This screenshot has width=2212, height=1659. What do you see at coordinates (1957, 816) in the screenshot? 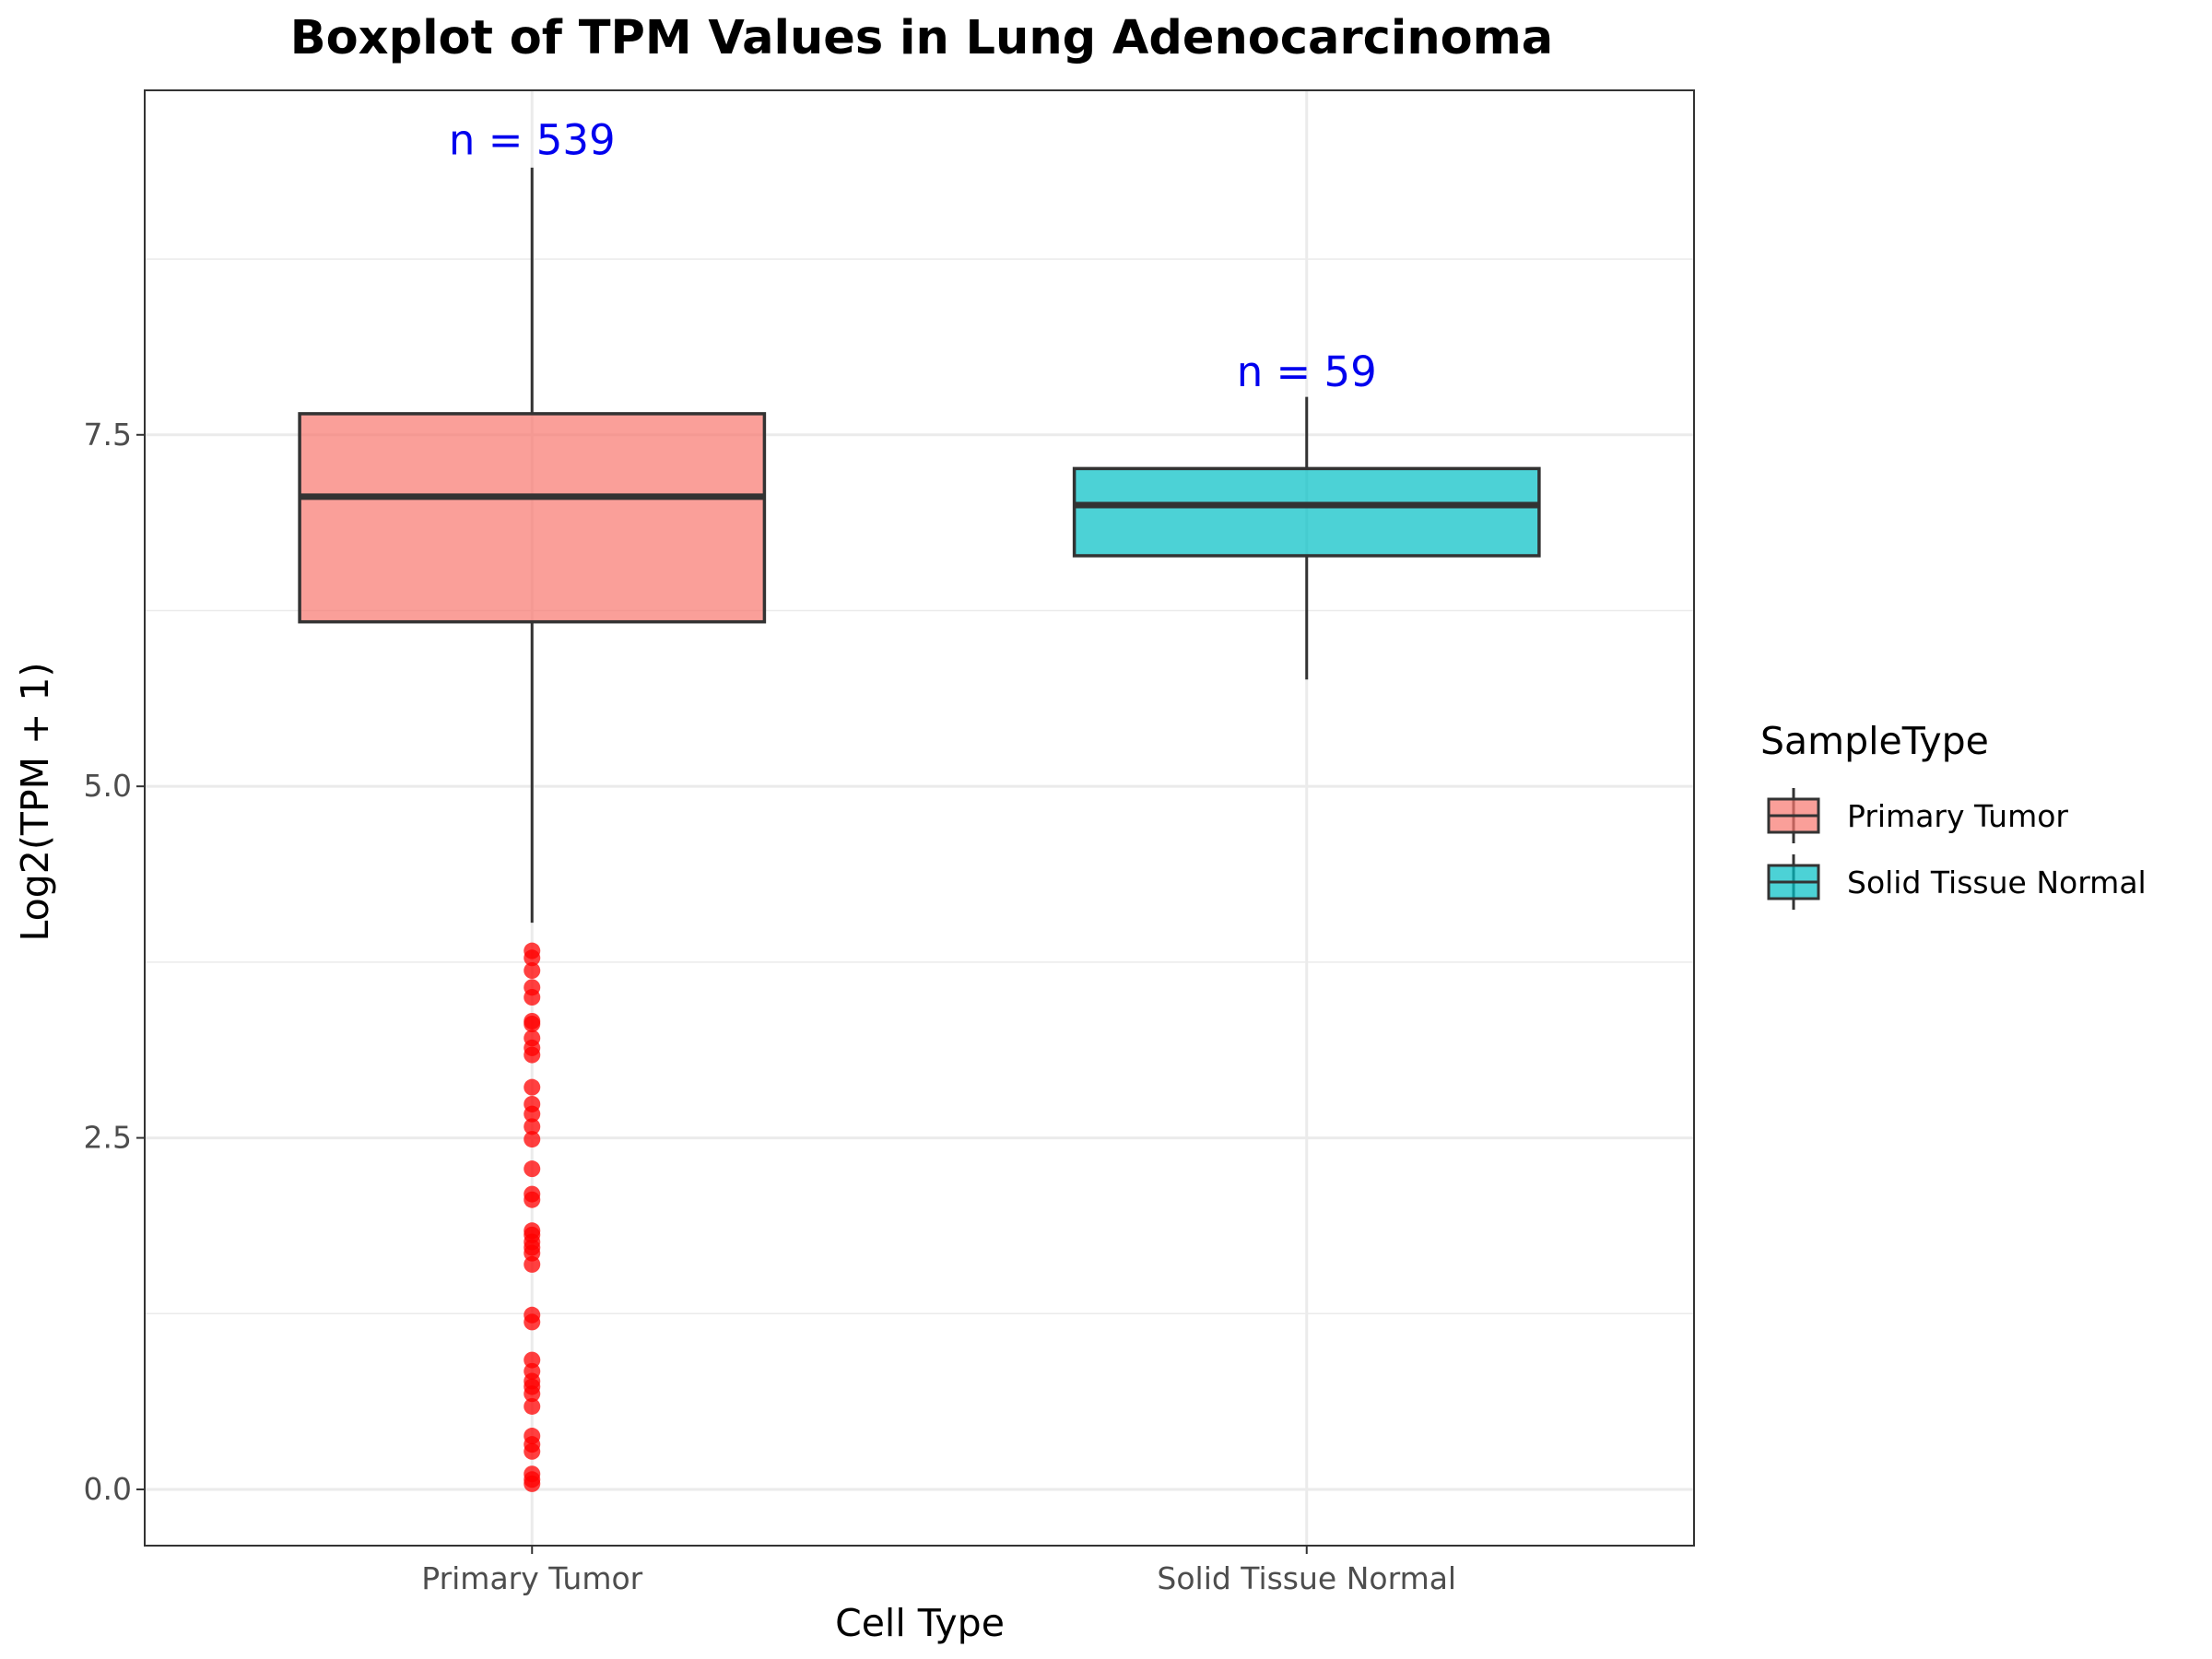
I see `legend-label: Primary Tumor` at bounding box center [1957, 816].